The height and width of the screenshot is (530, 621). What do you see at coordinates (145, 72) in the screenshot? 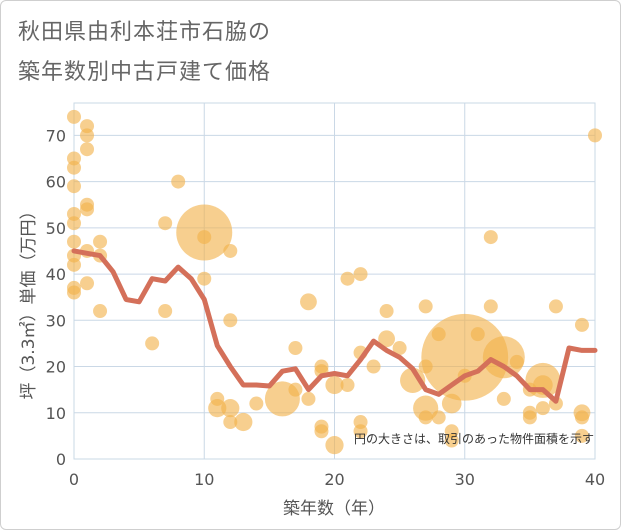
I see `chart-title-line-2: 築年数別中古戸建て価格` at bounding box center [145, 72].